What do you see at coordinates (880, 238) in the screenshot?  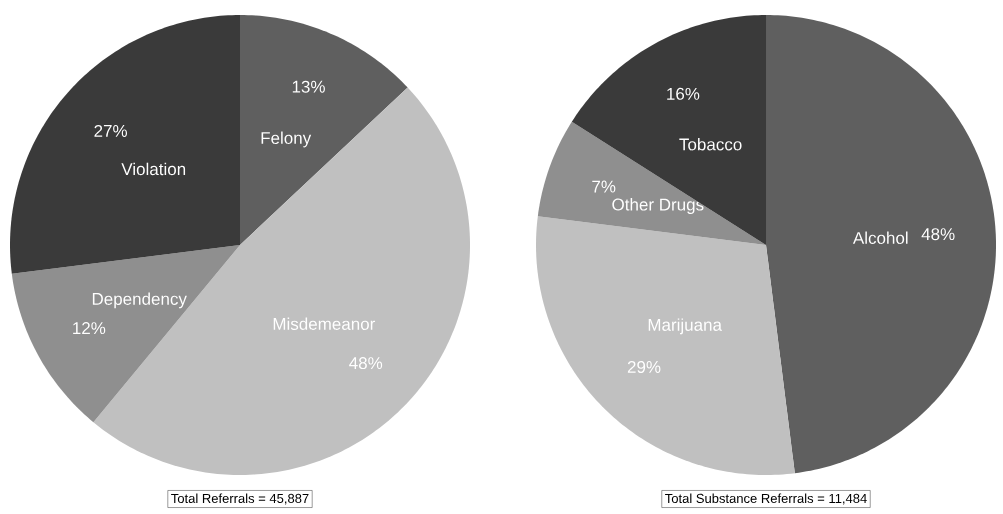 I see `slice-label: Alcohol` at bounding box center [880, 238].